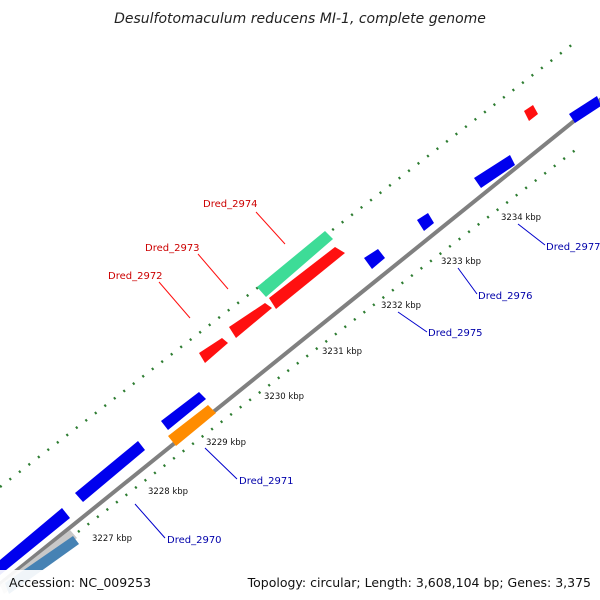  I want to click on gene-dred-2970-feature, so click(110, 471).